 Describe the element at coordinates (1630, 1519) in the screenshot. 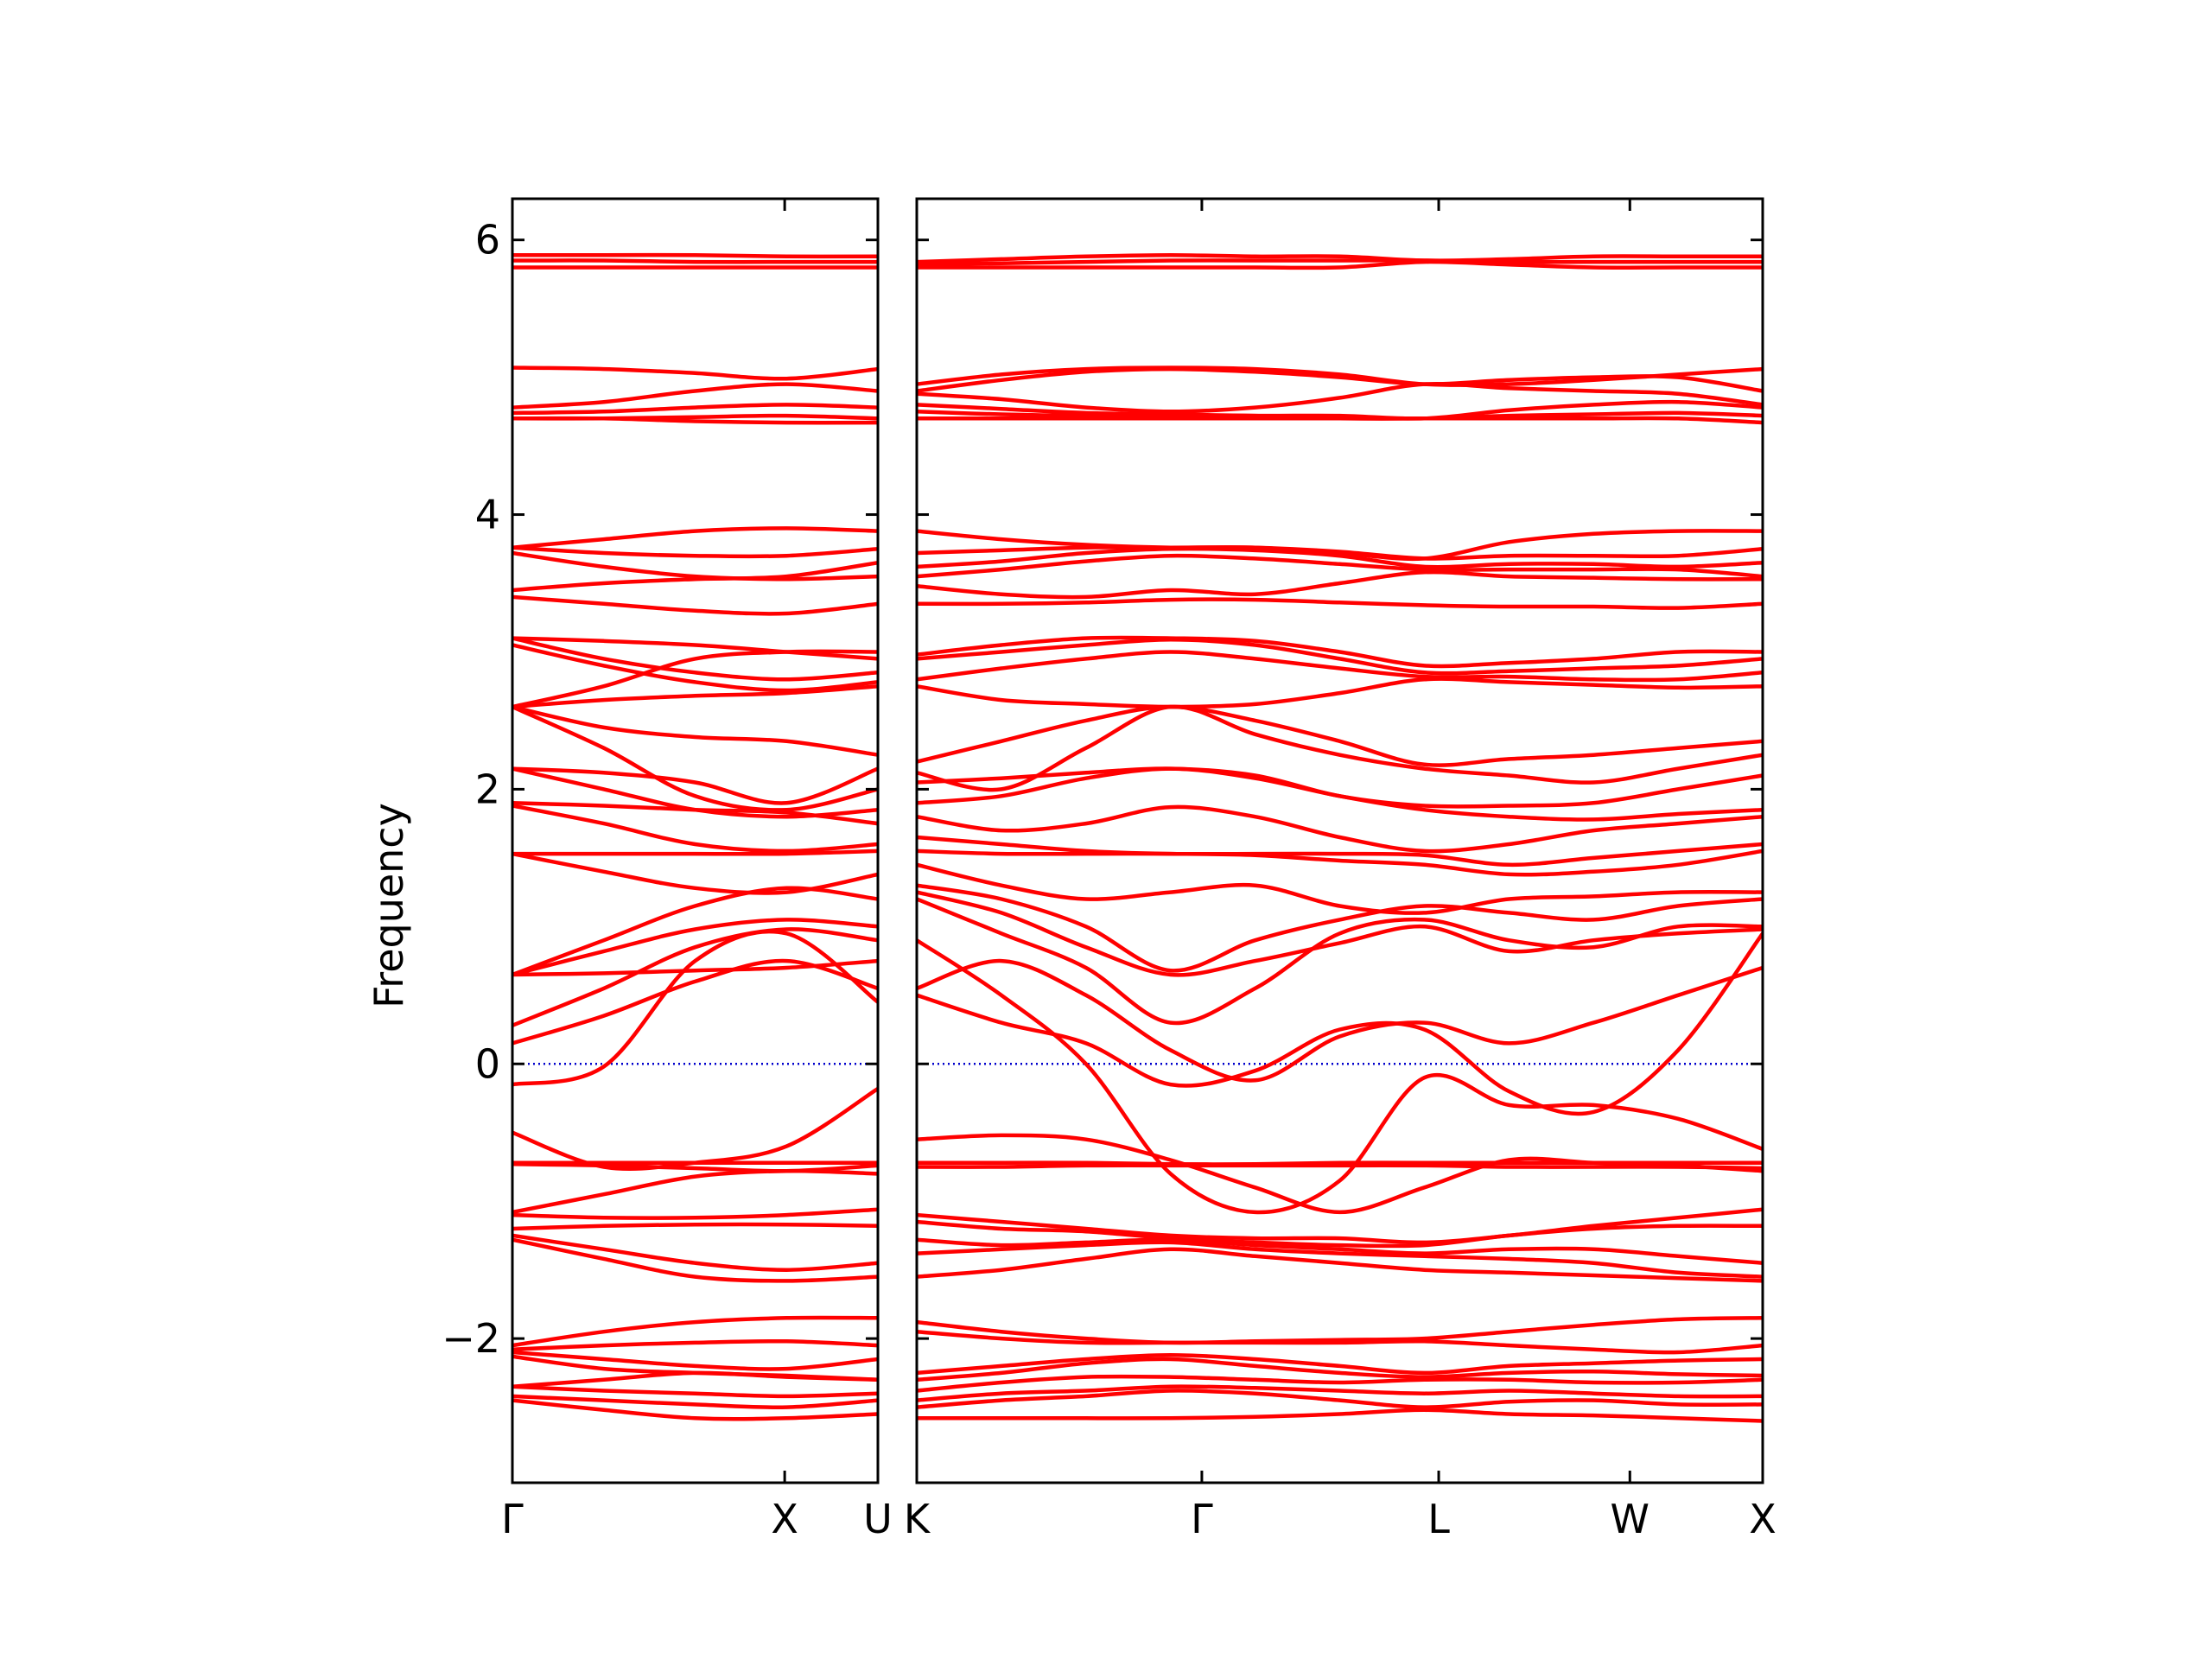

I see `x-tick-label: W` at that location.